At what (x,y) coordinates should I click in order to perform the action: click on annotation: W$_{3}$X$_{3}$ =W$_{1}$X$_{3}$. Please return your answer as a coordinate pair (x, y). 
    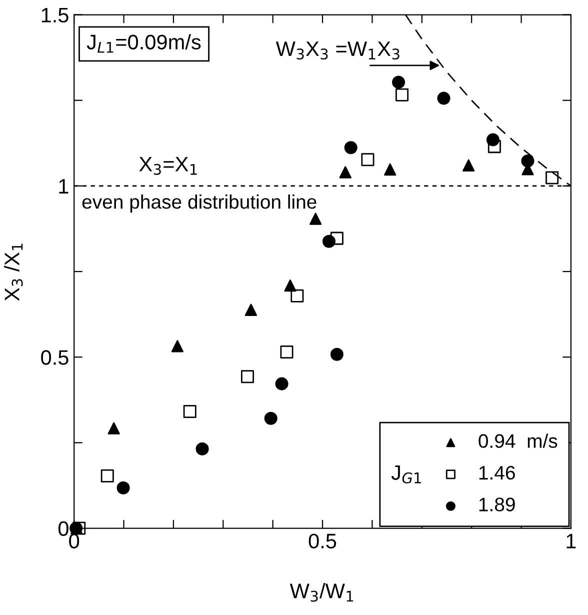
    Looking at the image, I should click on (338, 51).